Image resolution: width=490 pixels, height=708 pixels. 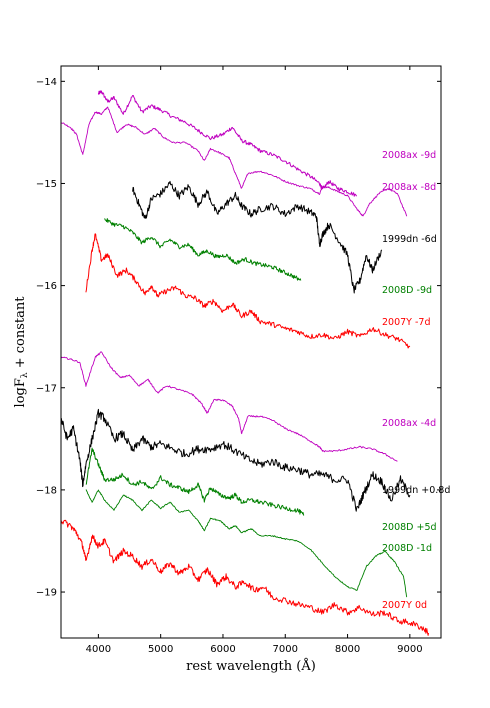 I want to click on y-axis-label-main: logF, so click(x=20, y=392).